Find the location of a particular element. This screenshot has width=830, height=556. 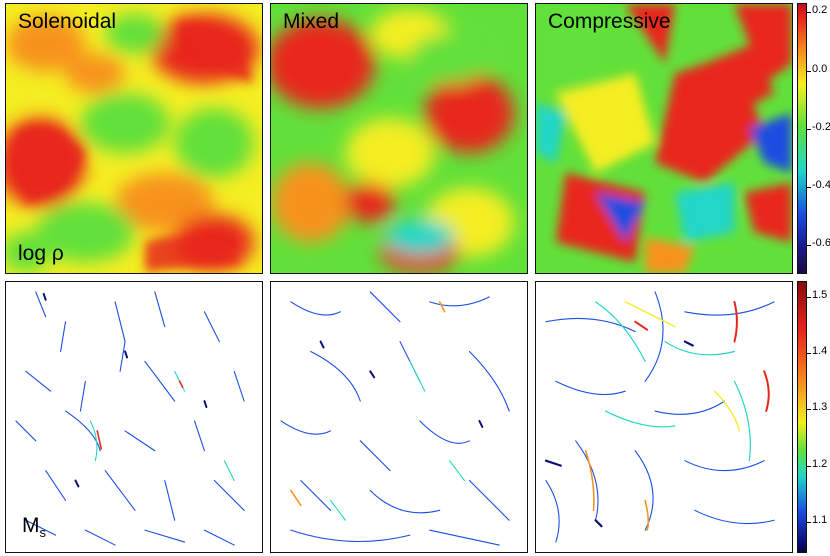

panel-title: Compressive is located at coordinates (609, 21).